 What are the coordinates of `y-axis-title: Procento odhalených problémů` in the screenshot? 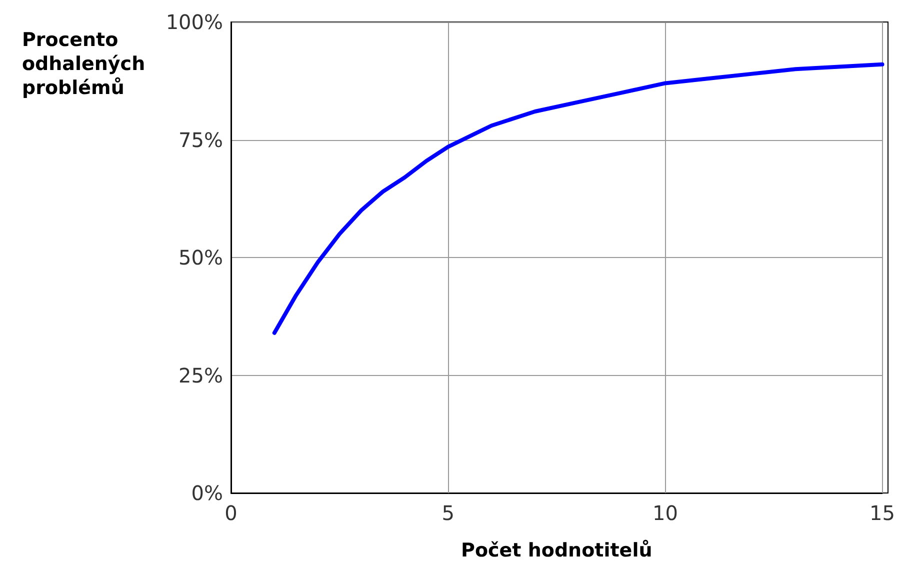 It's located at (84, 64).